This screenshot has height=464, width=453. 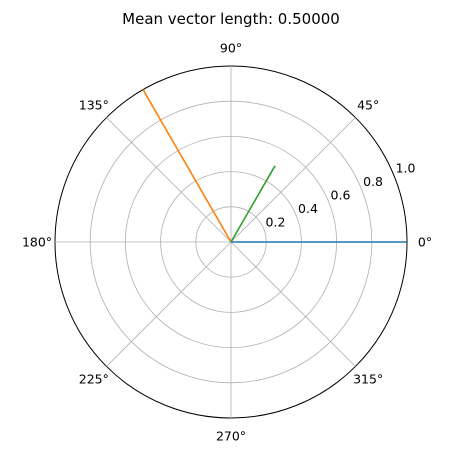 What do you see at coordinates (368, 104) in the screenshot?
I see `angle-tick-label: 45°` at bounding box center [368, 104].